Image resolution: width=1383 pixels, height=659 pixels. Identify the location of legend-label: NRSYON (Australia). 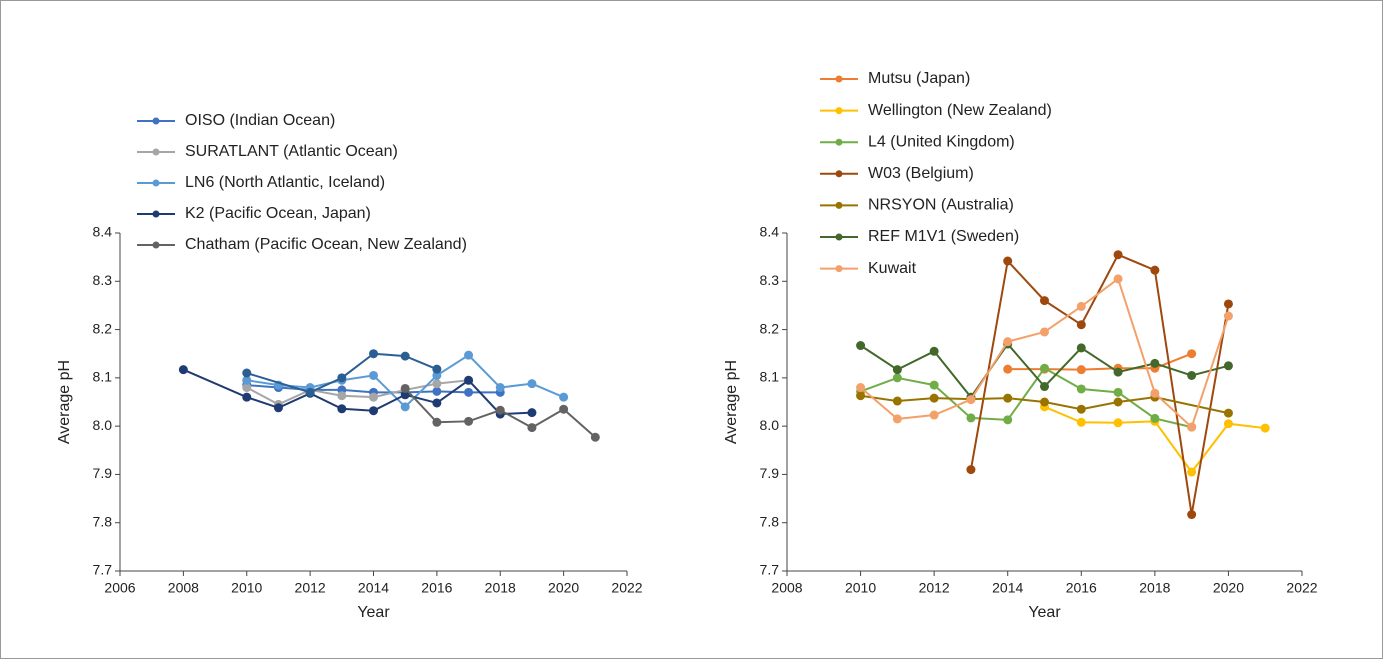
(941, 205).